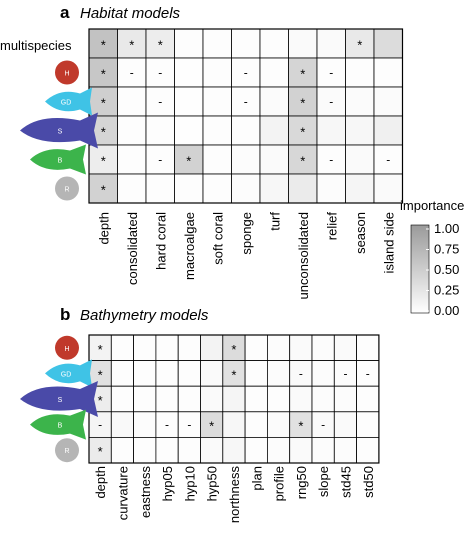 The image size is (474, 535). I want to click on legend-title: importance, so click(432, 205).